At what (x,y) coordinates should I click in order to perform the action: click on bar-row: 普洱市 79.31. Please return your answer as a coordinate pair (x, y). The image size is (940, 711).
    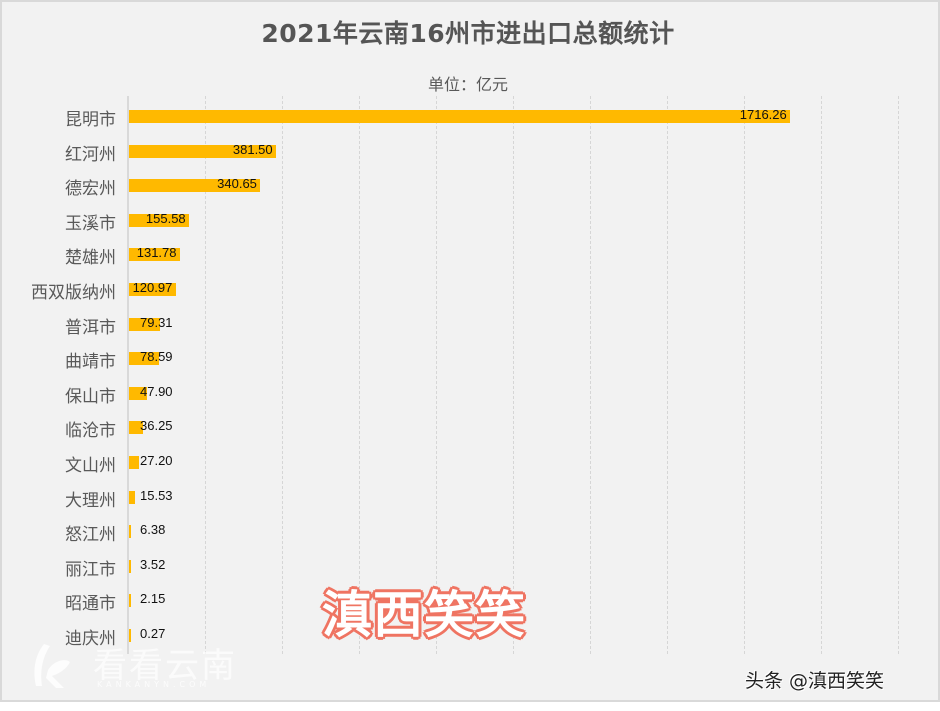
    Looking at the image, I should click on (470, 324).